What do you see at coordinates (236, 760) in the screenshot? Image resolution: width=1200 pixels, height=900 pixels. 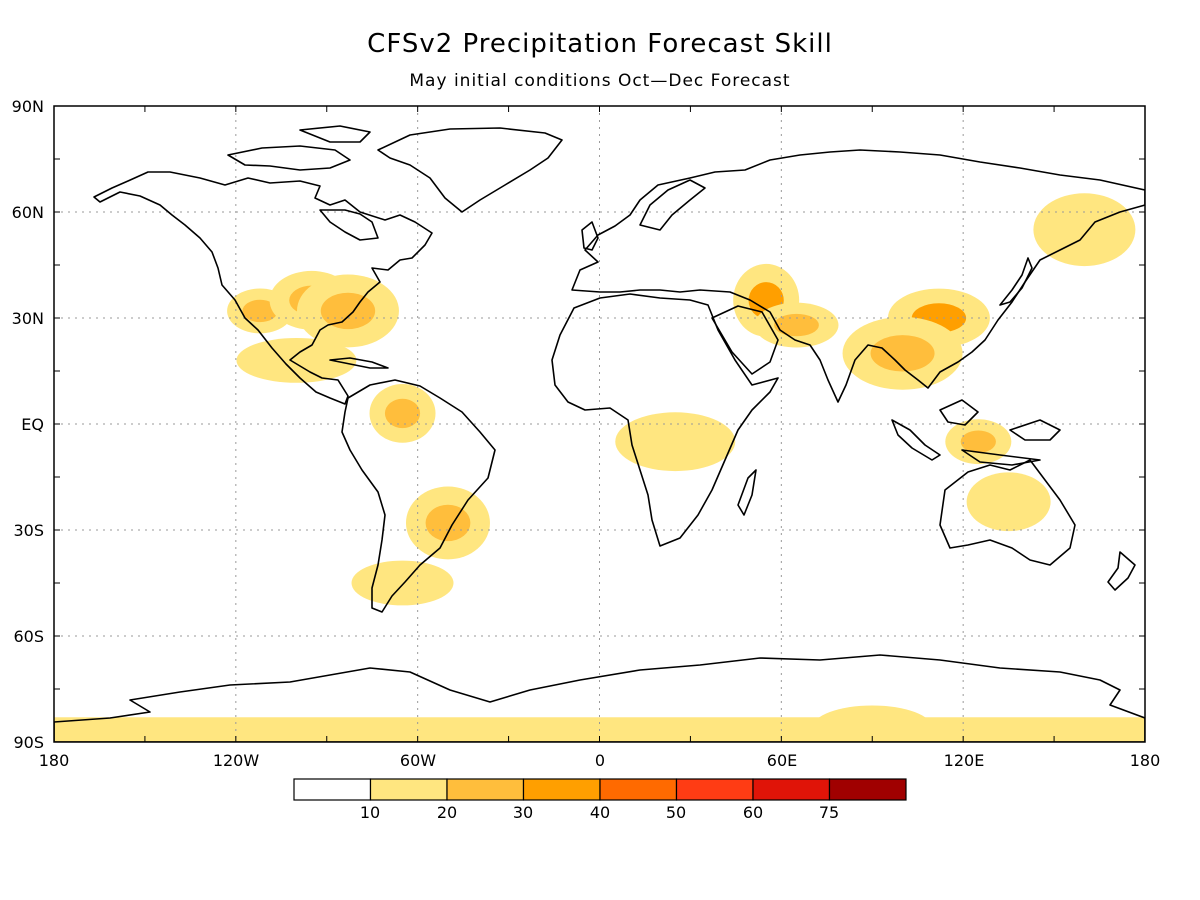 I see `lon-label: 120W` at bounding box center [236, 760].